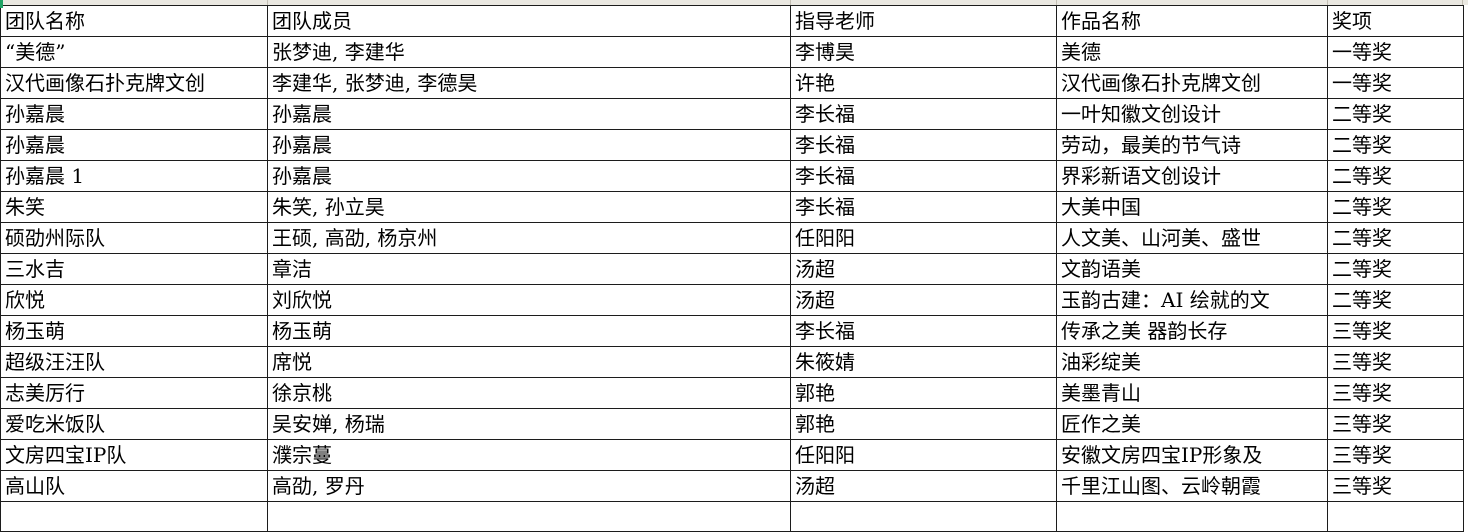  Describe the element at coordinates (1192, 362) in the screenshot. I see `cell-work: 油彩绽美` at that location.